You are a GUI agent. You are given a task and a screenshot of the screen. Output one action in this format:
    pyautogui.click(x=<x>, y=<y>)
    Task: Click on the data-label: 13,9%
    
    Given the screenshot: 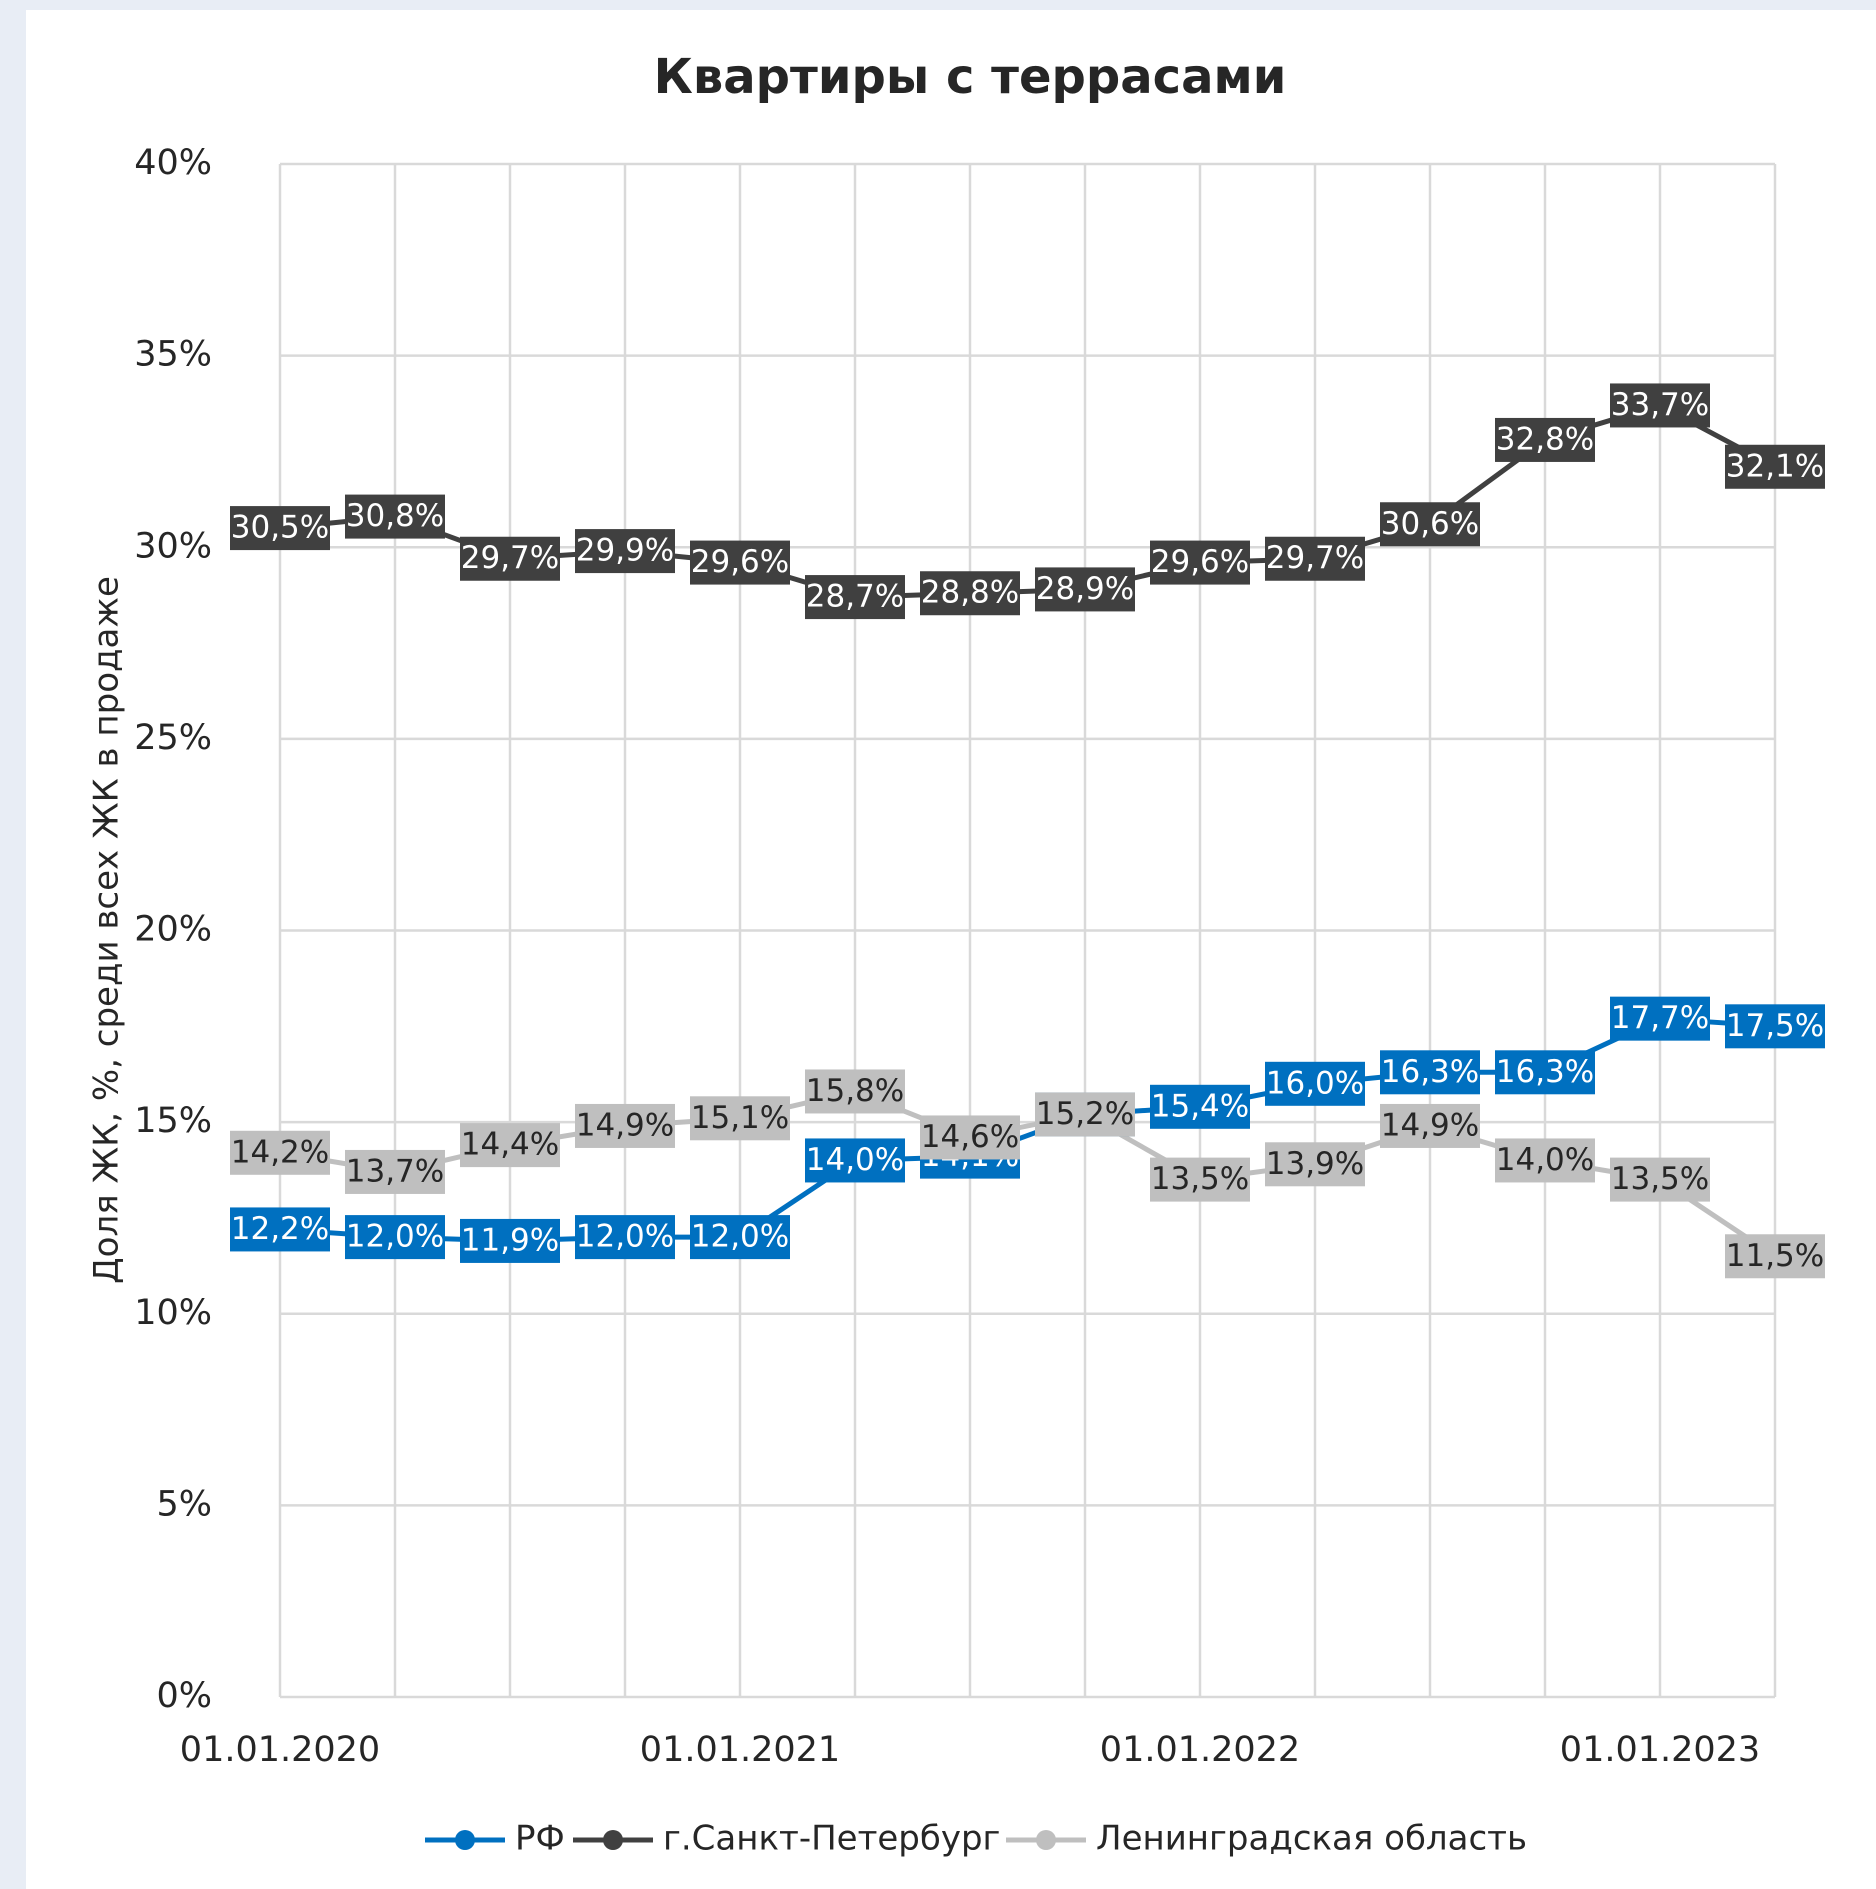 What is the action you would take?
    pyautogui.click(x=1315, y=1164)
    